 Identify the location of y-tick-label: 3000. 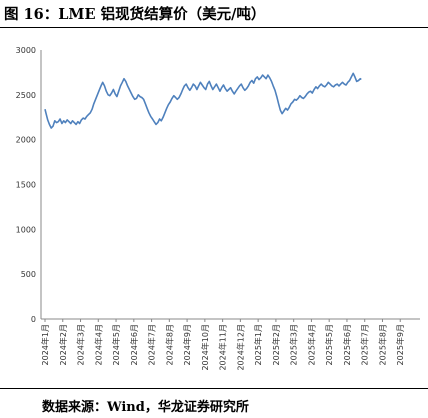
(26, 50).